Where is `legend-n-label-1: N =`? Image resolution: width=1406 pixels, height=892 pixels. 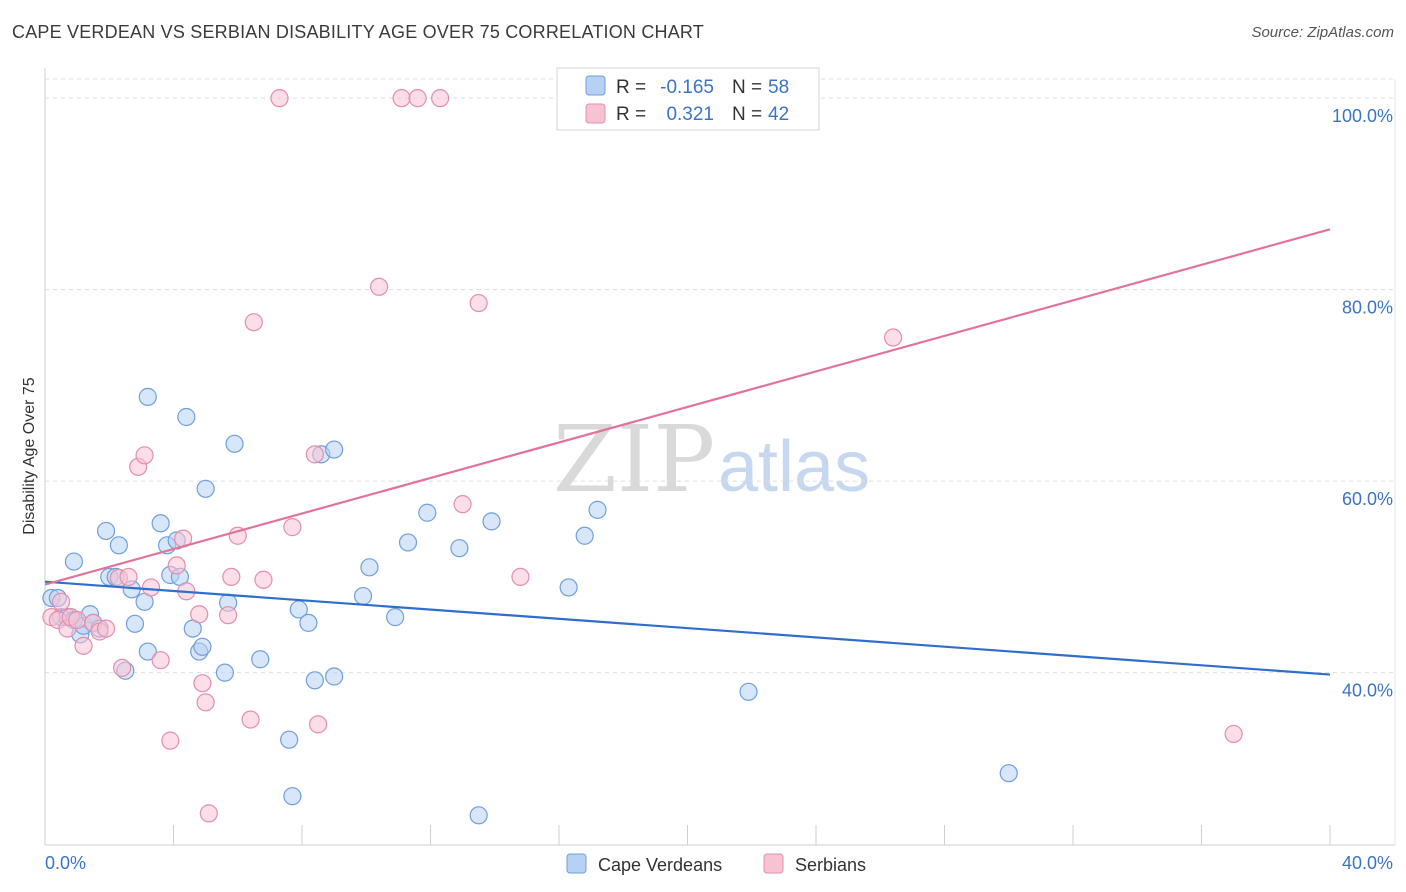
legend-n-label-1: N = is located at coordinates (747, 87).